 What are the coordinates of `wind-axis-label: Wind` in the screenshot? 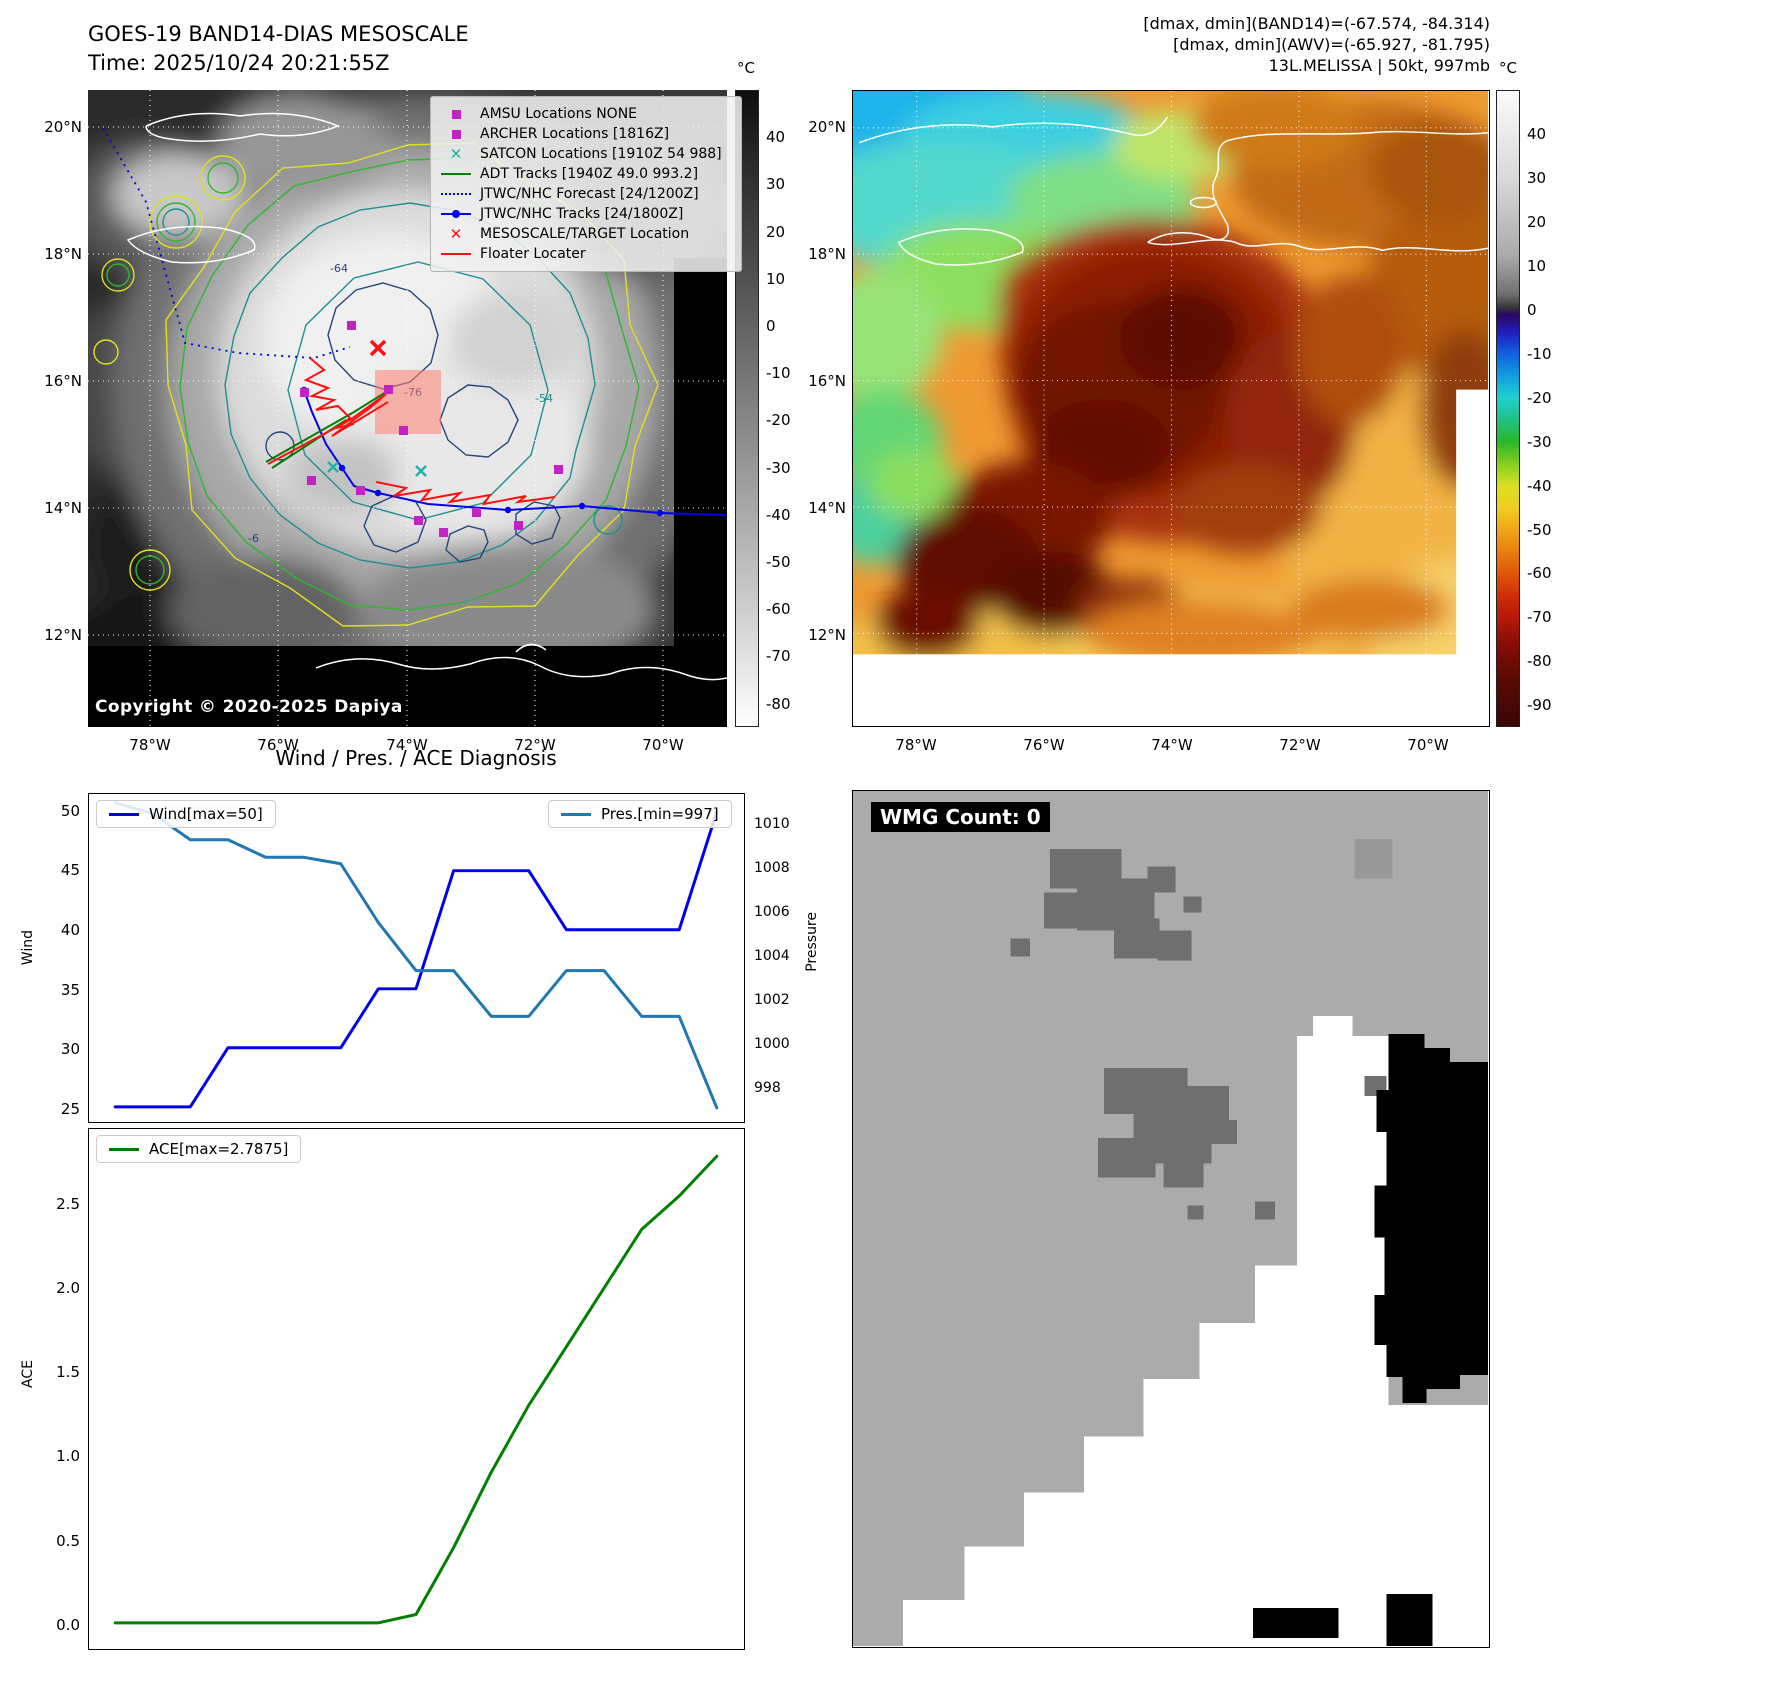 It's located at (28, 948).